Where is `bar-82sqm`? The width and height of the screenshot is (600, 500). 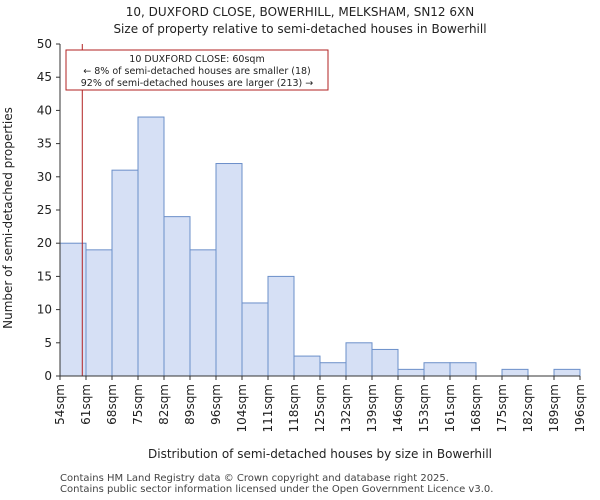
bar-82sqm is located at coordinates (177, 296).